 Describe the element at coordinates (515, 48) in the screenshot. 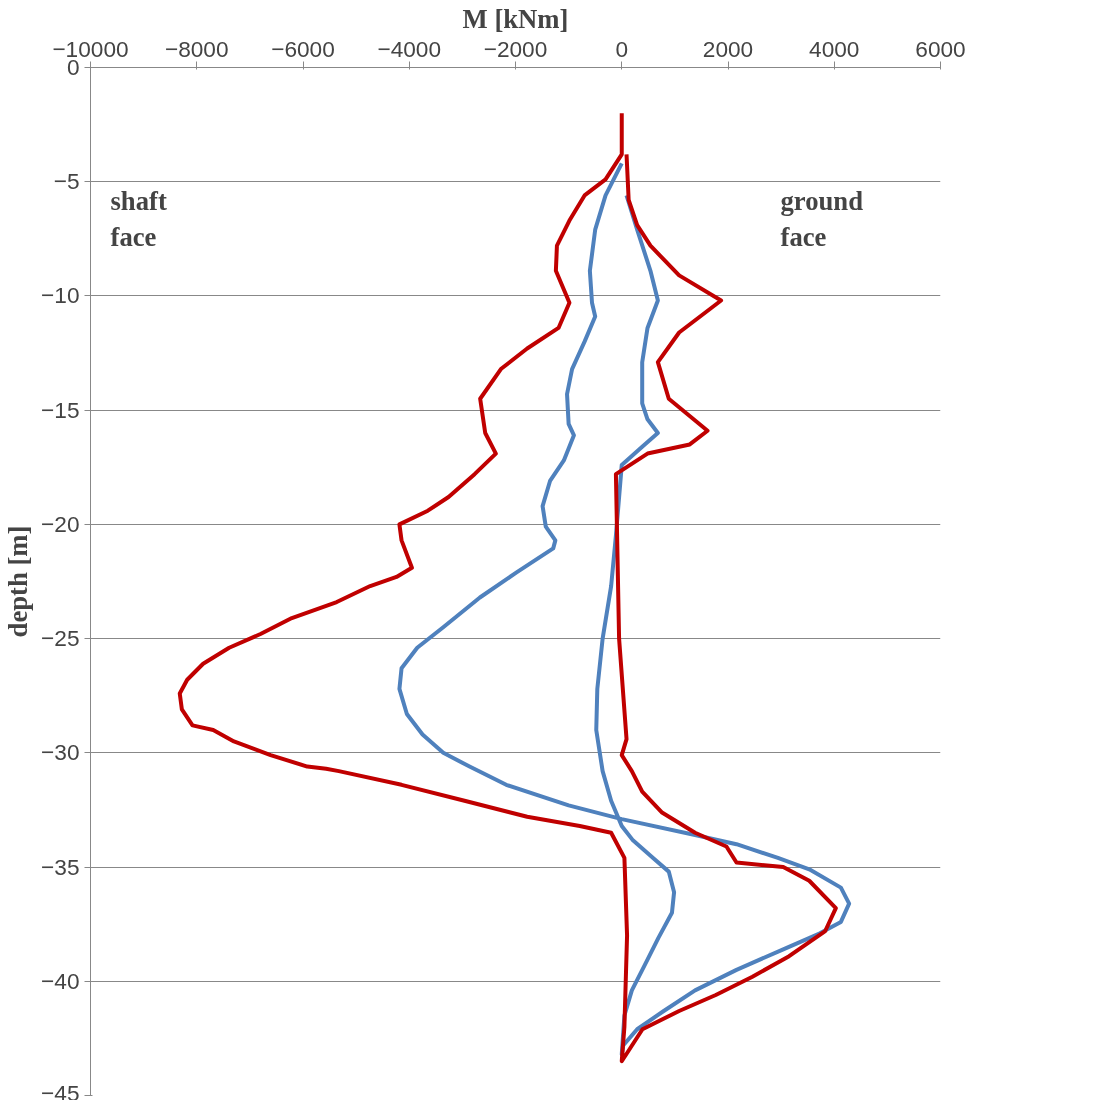

I see `x-tick-label: −2000` at that location.